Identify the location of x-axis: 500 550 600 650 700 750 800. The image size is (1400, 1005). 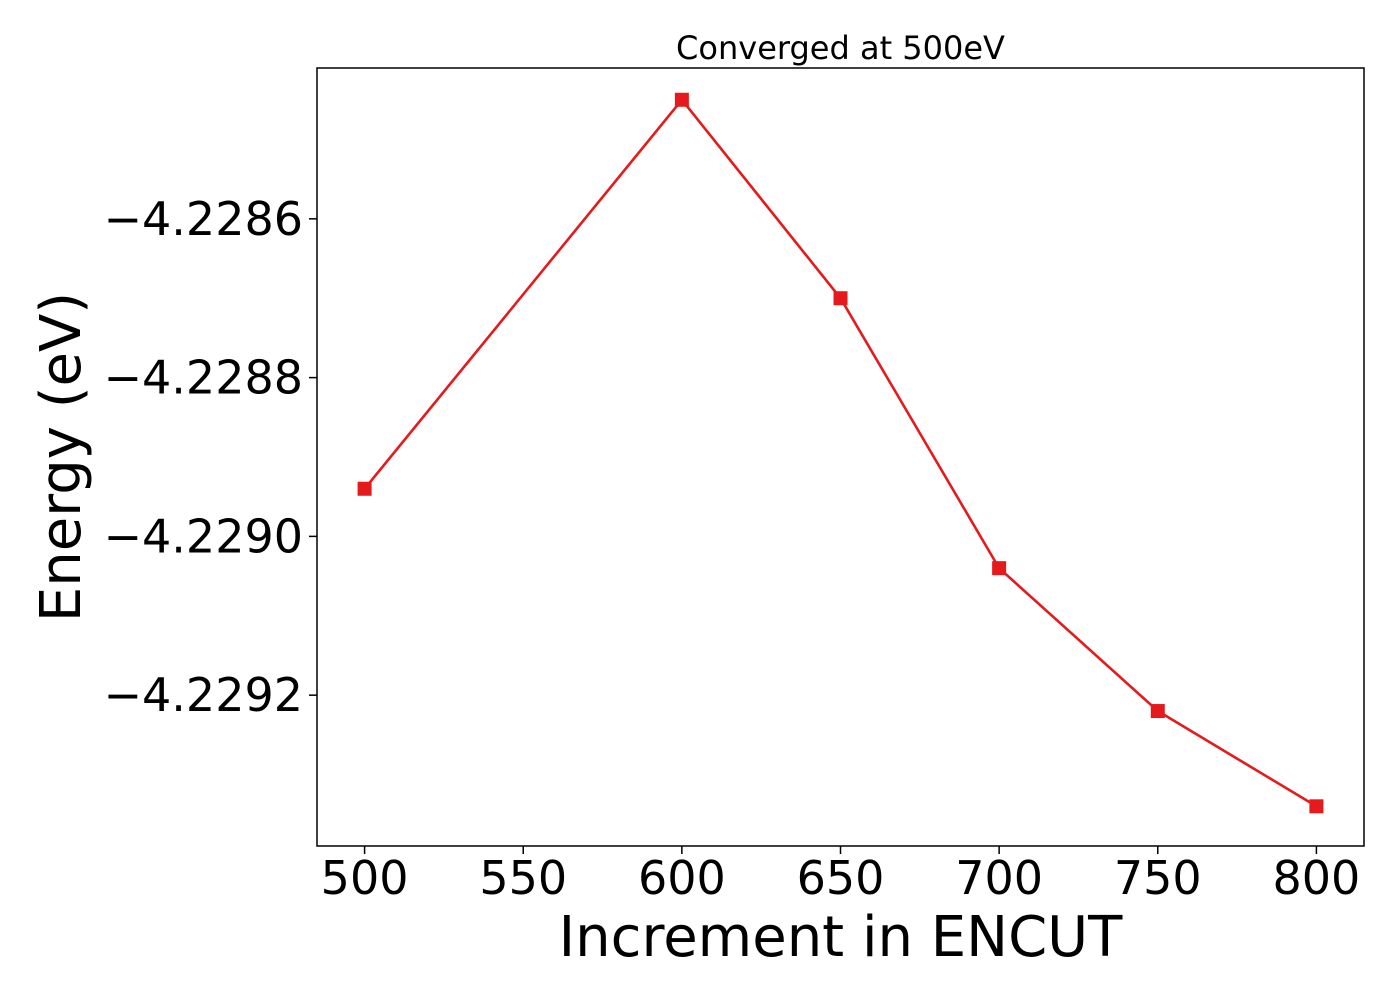
(841, 875).